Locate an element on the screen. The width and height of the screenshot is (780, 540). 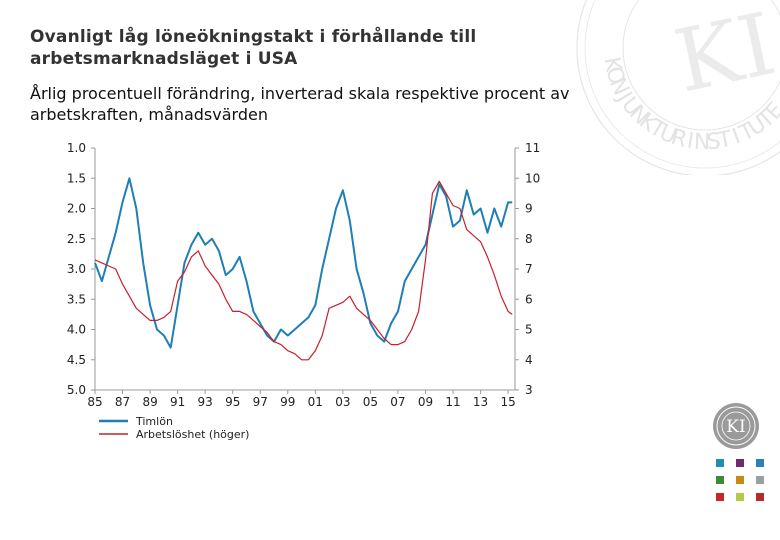
y-left-tick-label: 1.5 is located at coordinates (76, 178).